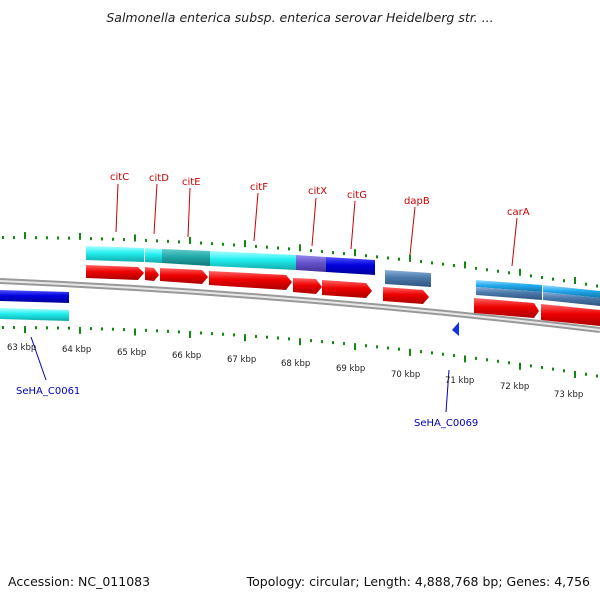 The width and height of the screenshot is (600, 600). Describe the element at coordinates (186, 257) in the screenshot. I see `gene-teal-citE` at that location.